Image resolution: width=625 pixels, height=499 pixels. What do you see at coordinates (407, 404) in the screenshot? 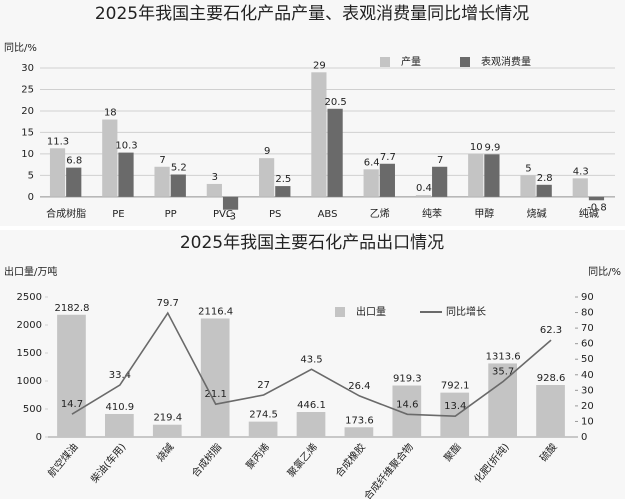
I see `data-label: 14.6` at bounding box center [407, 404].